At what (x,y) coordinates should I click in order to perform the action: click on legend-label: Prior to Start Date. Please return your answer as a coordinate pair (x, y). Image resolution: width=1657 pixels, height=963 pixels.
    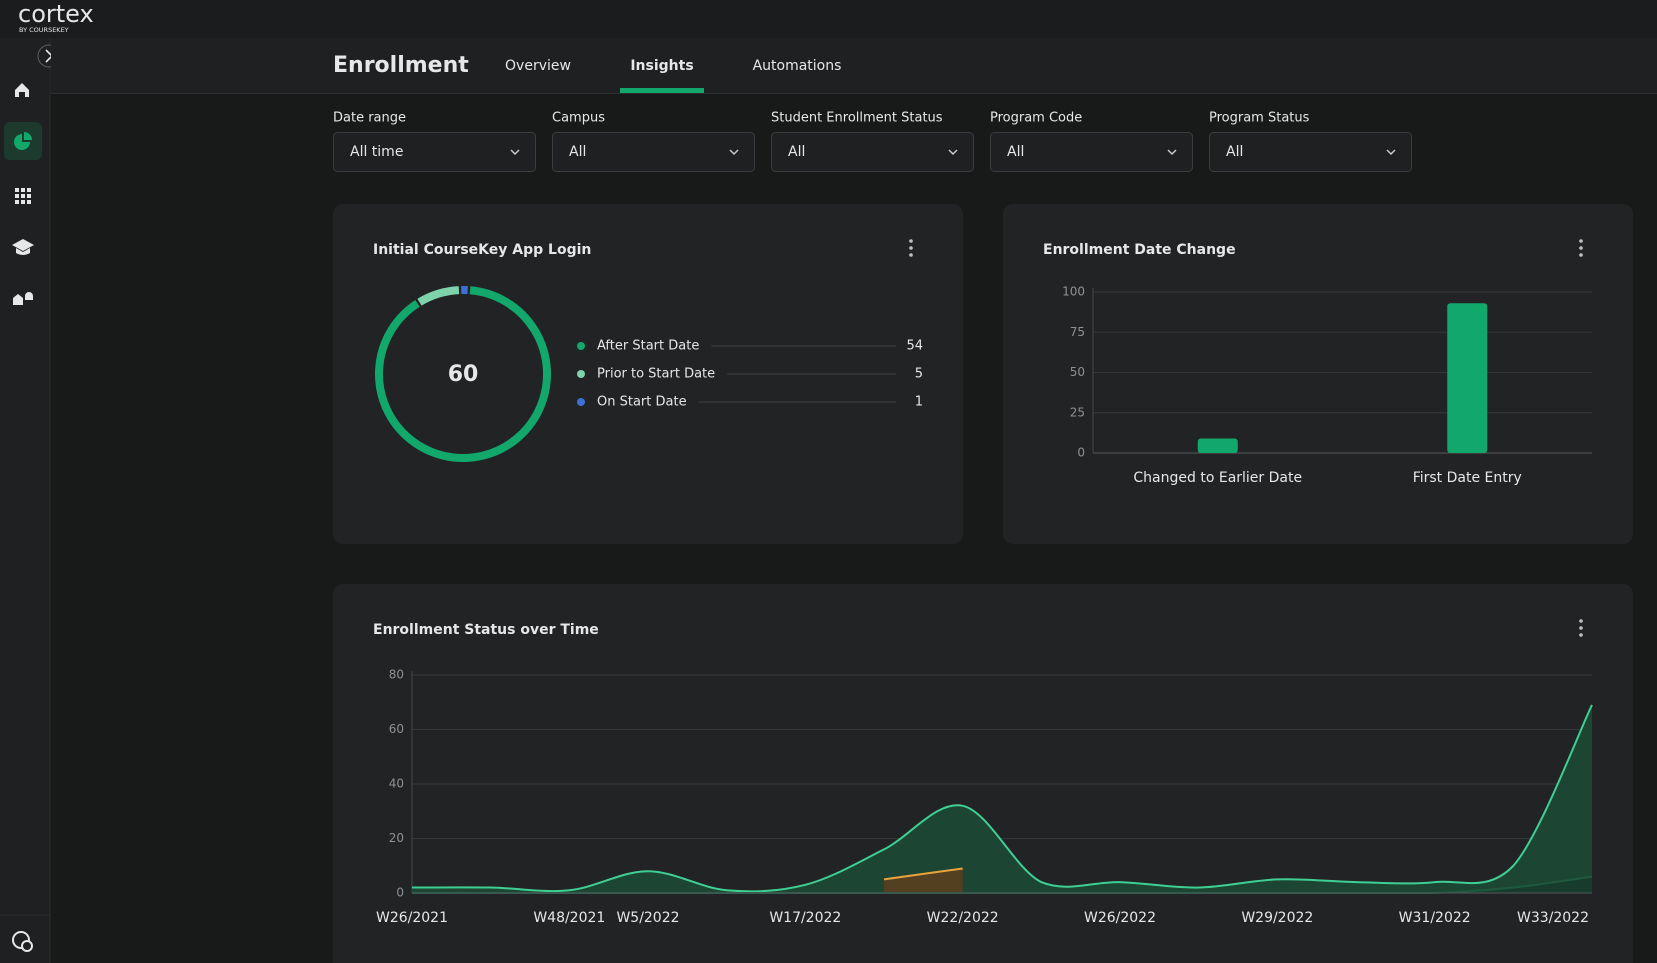
    Looking at the image, I should click on (656, 374).